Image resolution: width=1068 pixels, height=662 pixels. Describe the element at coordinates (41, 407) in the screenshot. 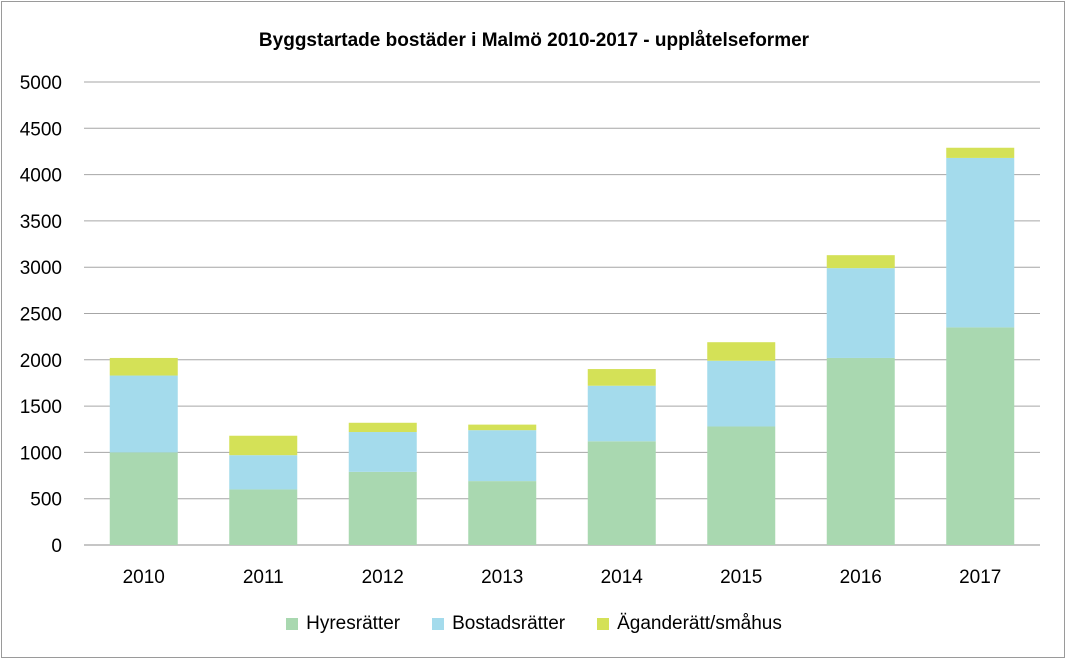

I see `y-tick-label: 1500` at that location.